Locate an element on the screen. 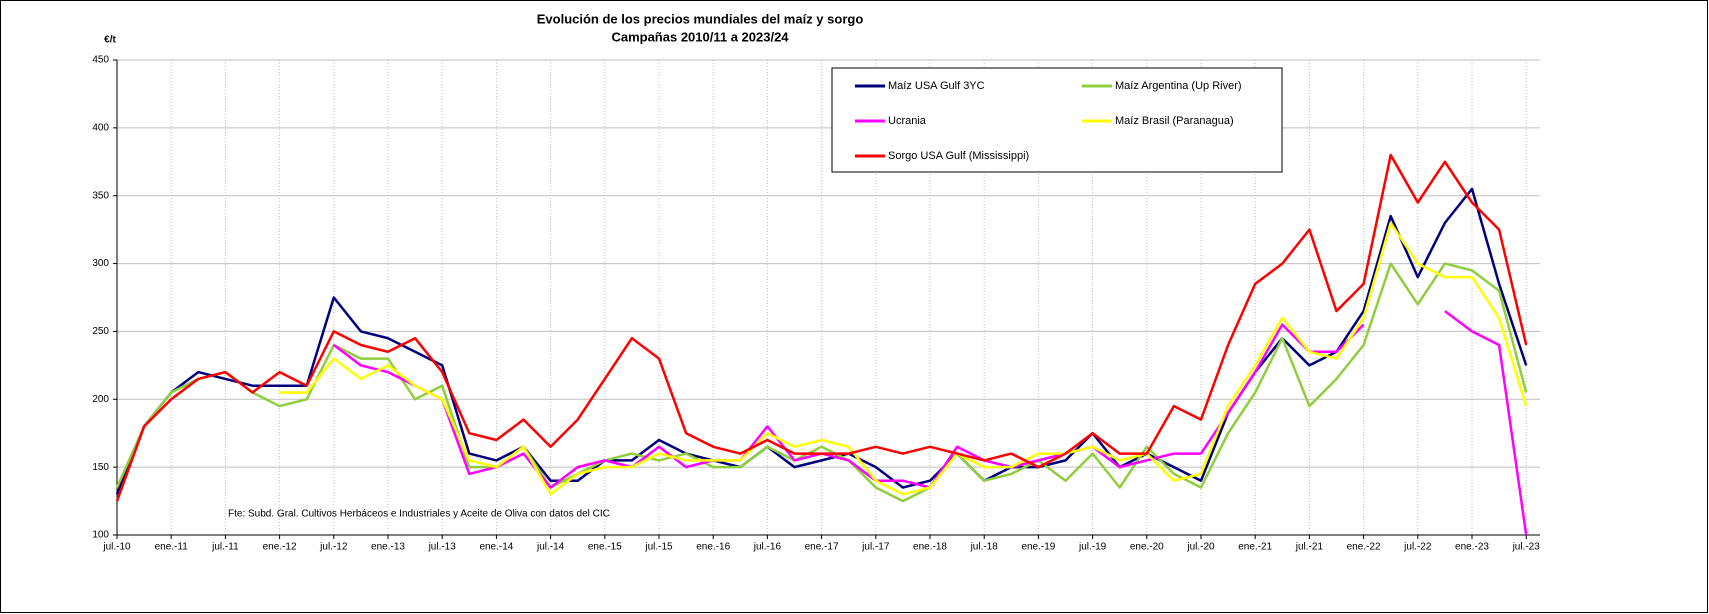 This screenshot has width=1709, height=614. y-tick-label: 450 is located at coordinates (100, 60).